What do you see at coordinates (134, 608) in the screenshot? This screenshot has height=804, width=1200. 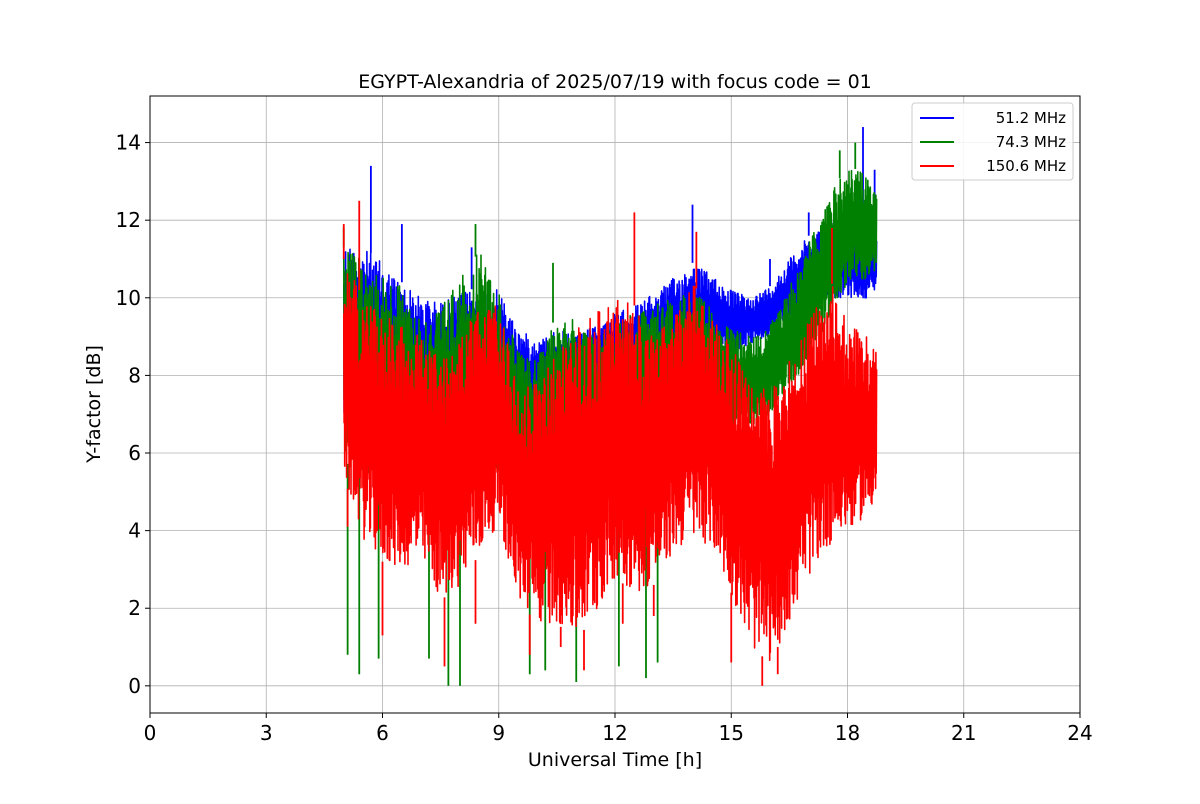 I see `y-tick-label: 2` at bounding box center [134, 608].